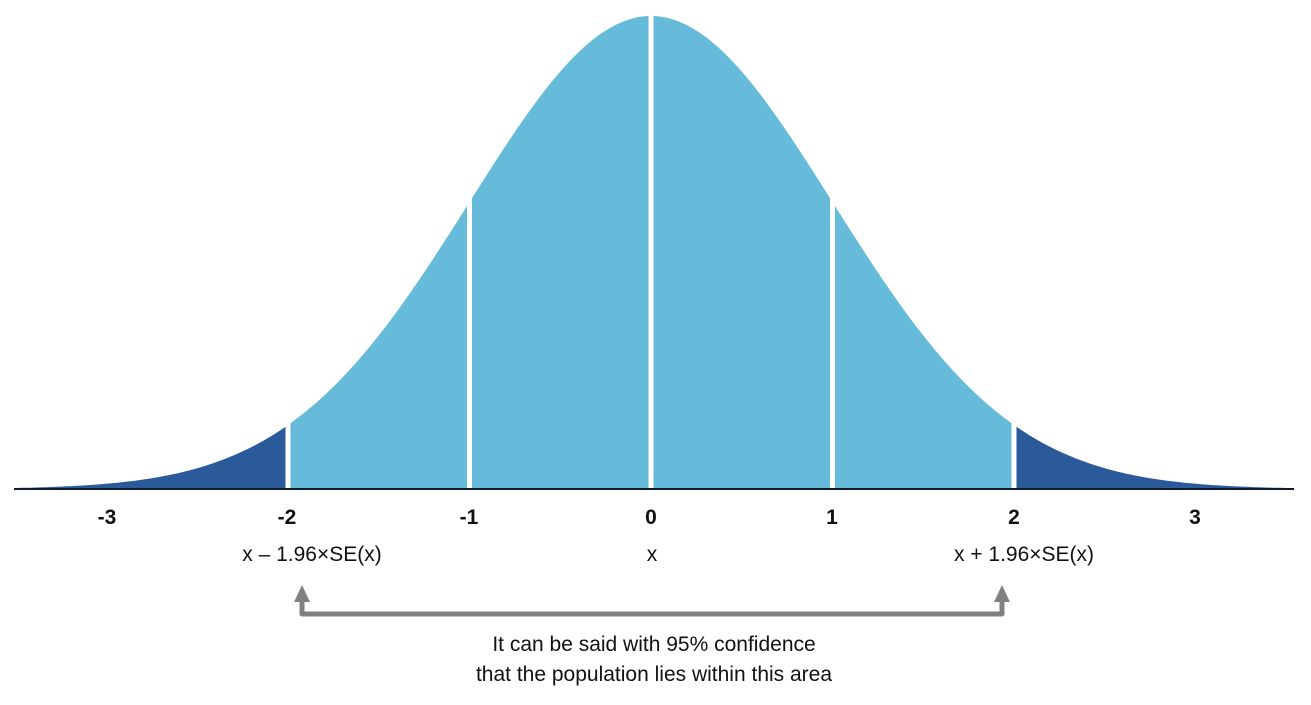 Image resolution: width=1311 pixels, height=705 pixels. What do you see at coordinates (152, 457) in the screenshot?
I see `region-left-tail` at bounding box center [152, 457].